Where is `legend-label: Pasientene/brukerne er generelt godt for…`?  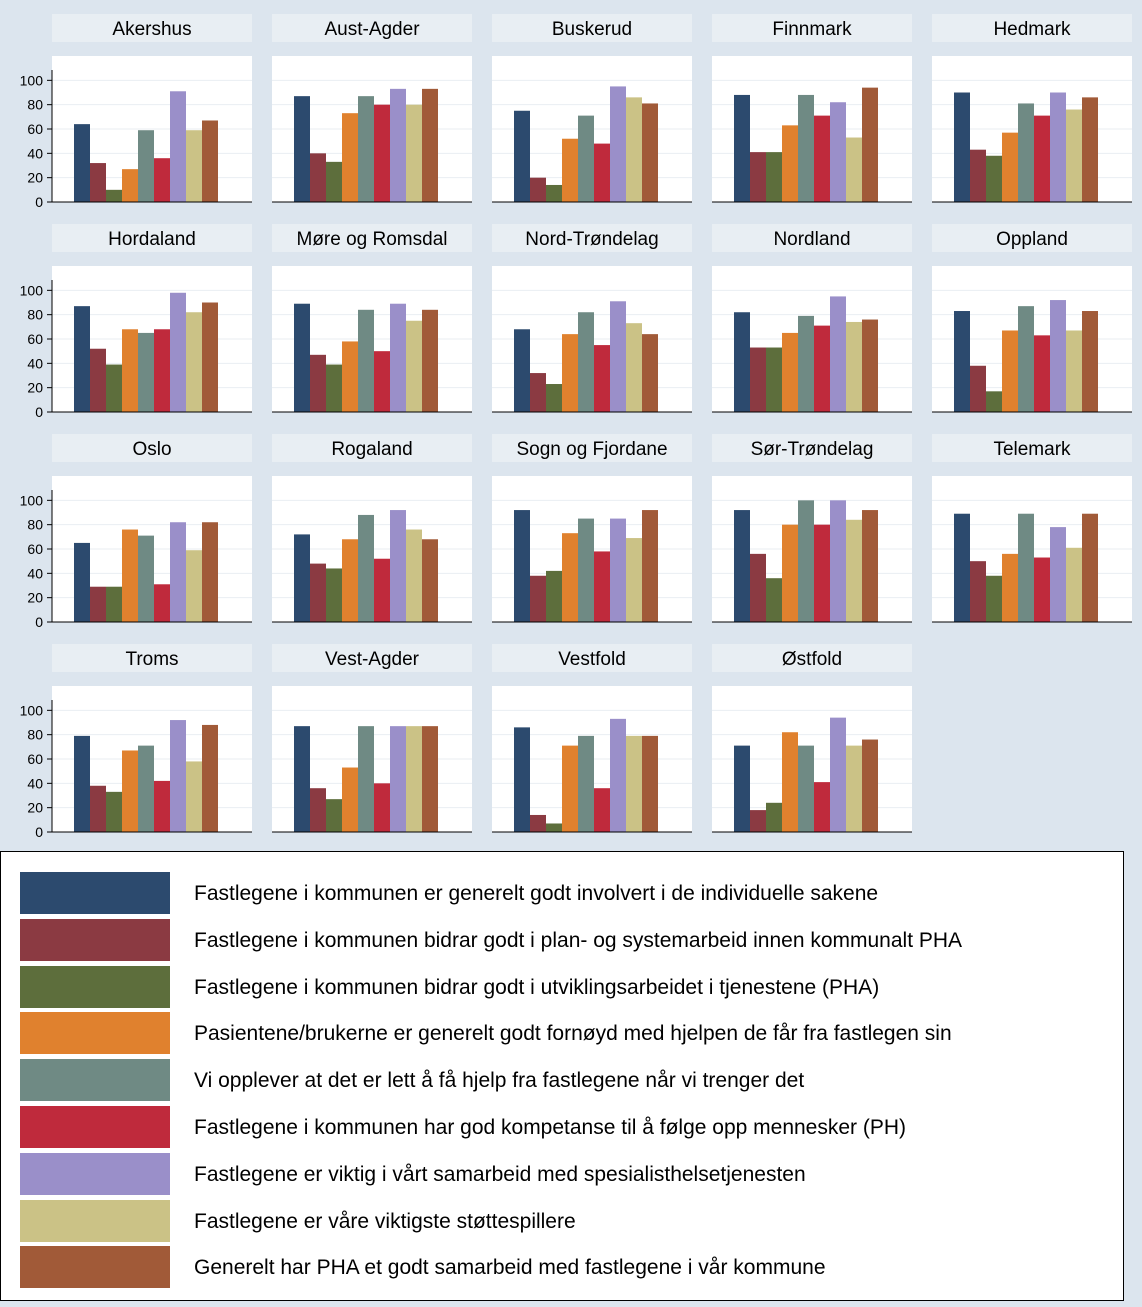
legend-label: Pasientene/brukerne er generelt godt for… is located at coordinates (573, 1034).